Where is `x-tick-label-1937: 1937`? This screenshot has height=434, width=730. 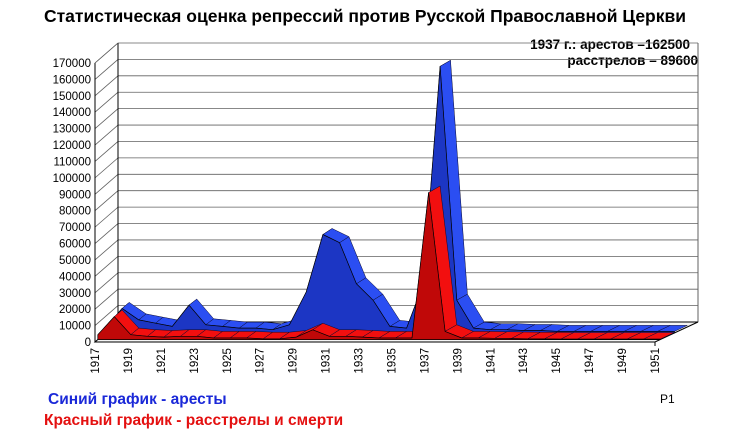 x-tick-label-1937: 1937 is located at coordinates (425, 361).